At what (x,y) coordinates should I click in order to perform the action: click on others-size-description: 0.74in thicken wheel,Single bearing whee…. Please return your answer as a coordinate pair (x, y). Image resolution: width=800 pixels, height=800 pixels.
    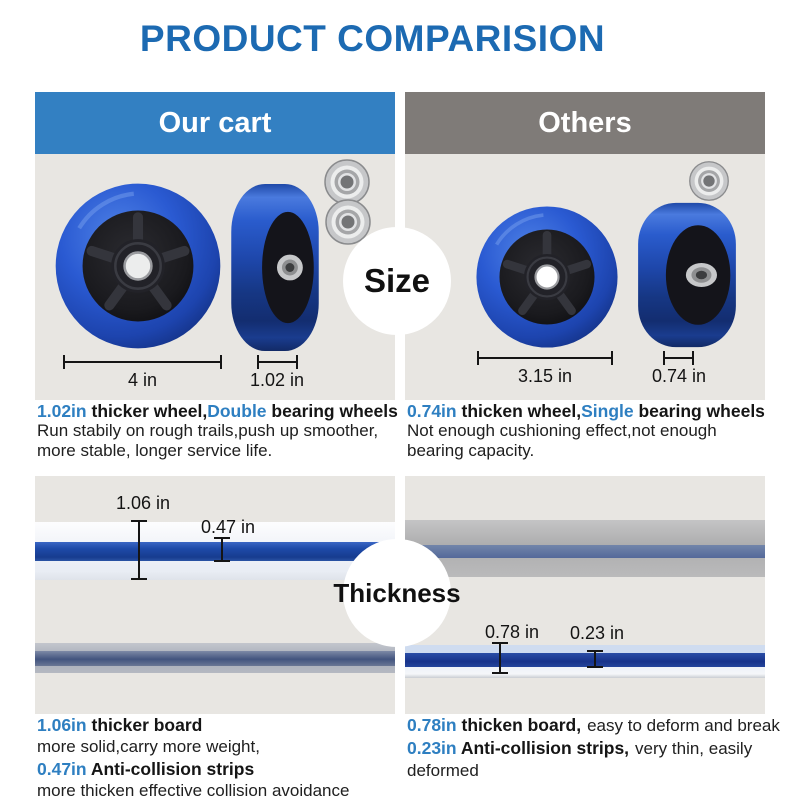
    Looking at the image, I should click on (597, 431).